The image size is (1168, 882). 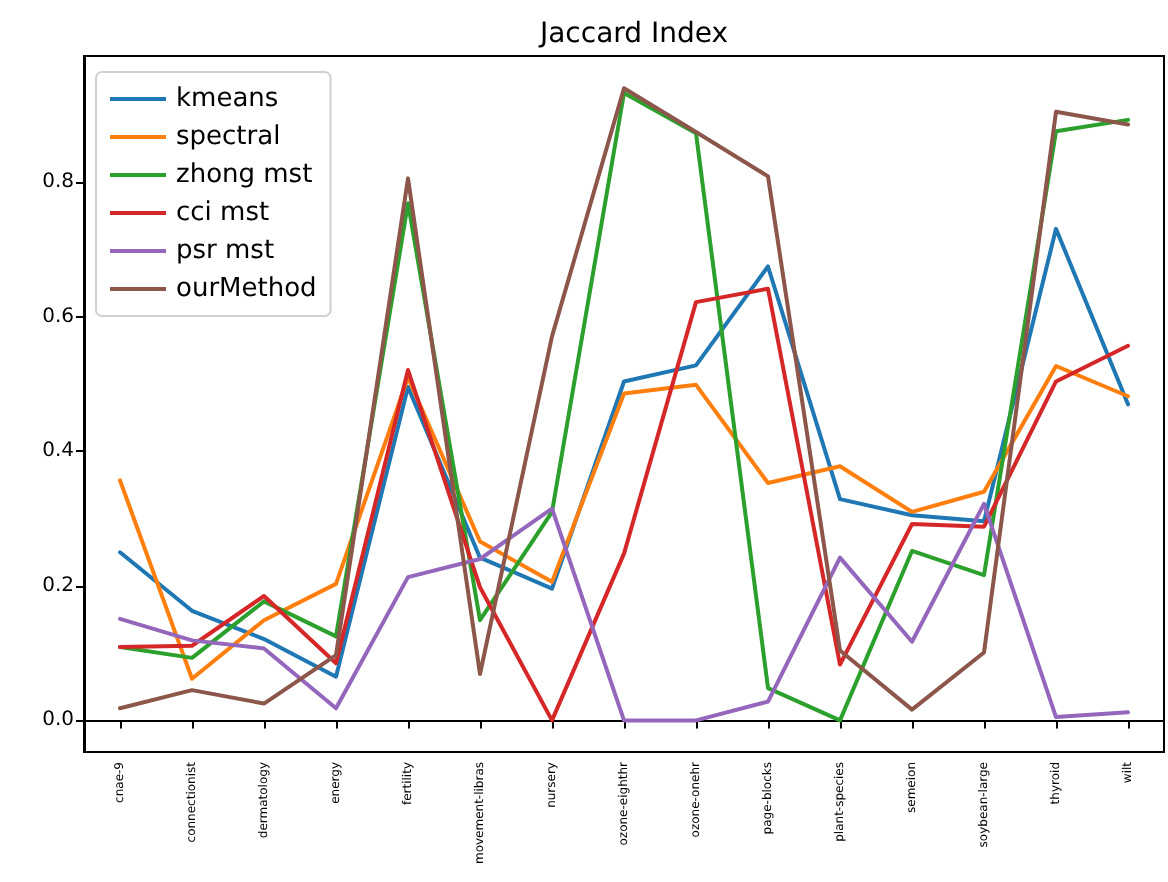 I want to click on legend-label: psr mst, so click(x=225, y=251).